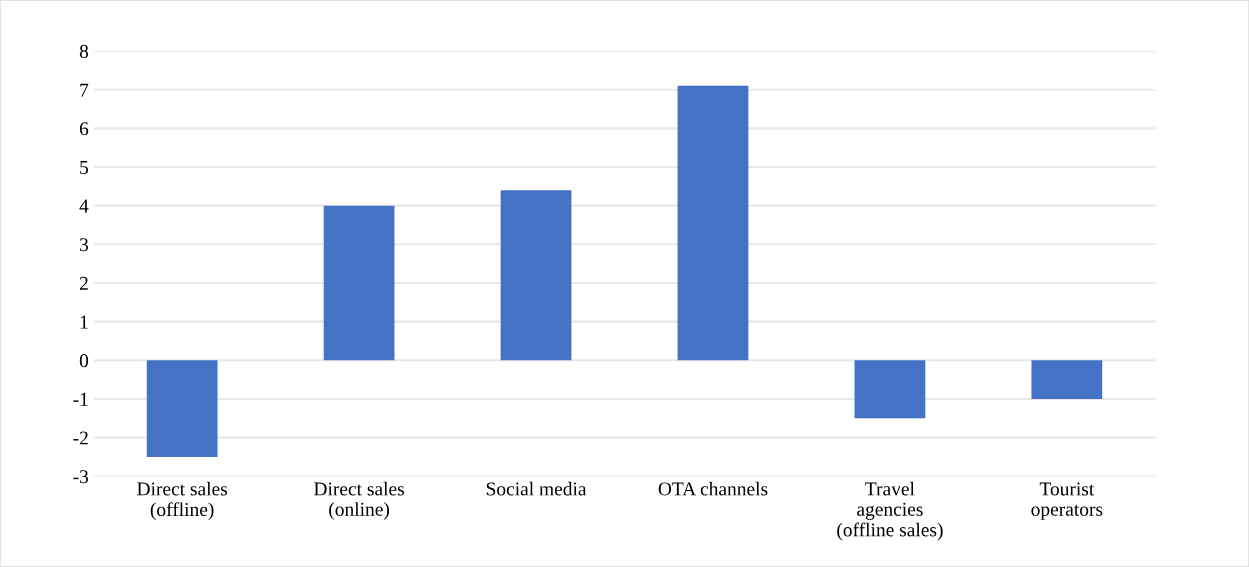 This screenshot has height=567, width=1249. What do you see at coordinates (84, 129) in the screenshot?
I see `y-tick-label: 6` at bounding box center [84, 129].